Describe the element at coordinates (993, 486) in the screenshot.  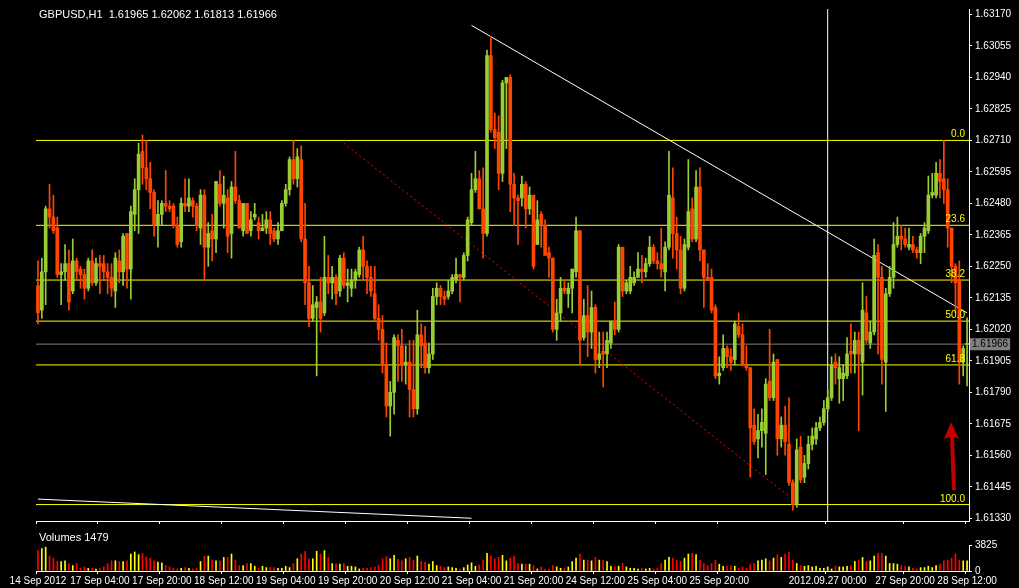
I see `y-tick-label: 1.61445` at that location.